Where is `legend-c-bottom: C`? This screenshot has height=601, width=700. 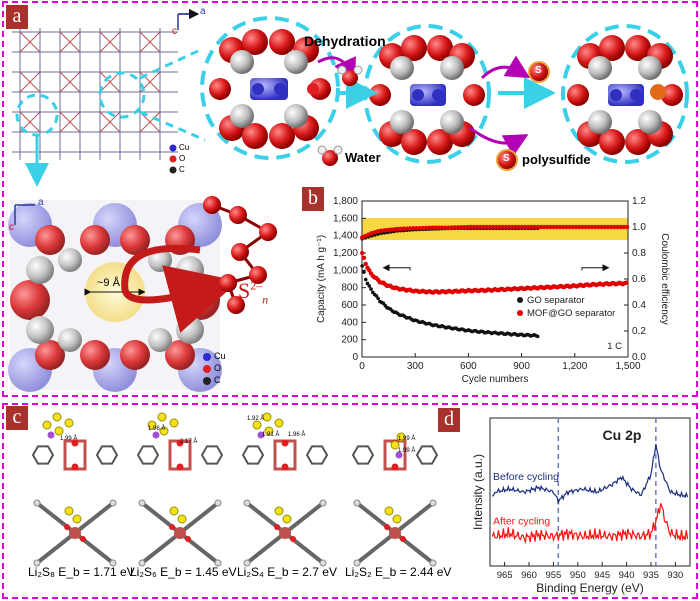 legend-c-bottom: C is located at coordinates (217, 380).